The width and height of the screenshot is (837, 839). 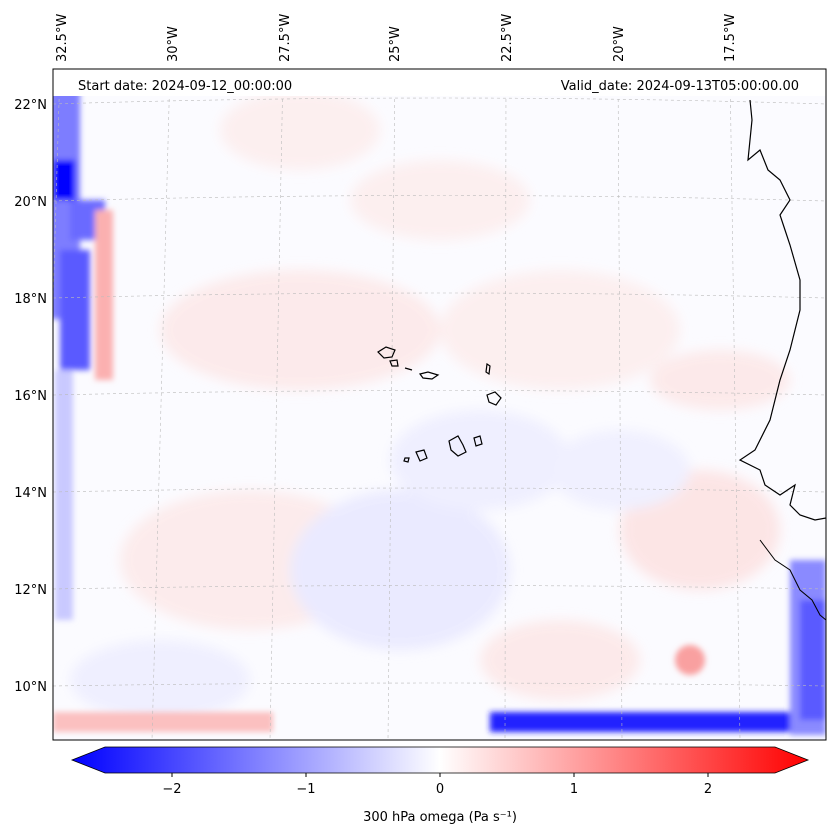 I want to click on lon-label: 20°W, so click(x=619, y=44).